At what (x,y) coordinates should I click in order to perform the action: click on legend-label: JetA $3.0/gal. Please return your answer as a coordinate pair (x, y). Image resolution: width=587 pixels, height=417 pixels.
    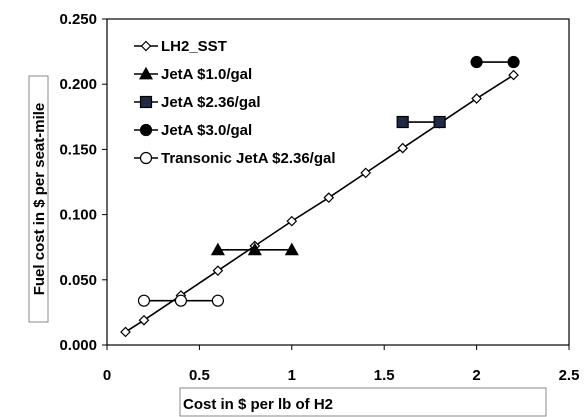
    Looking at the image, I should click on (206, 130).